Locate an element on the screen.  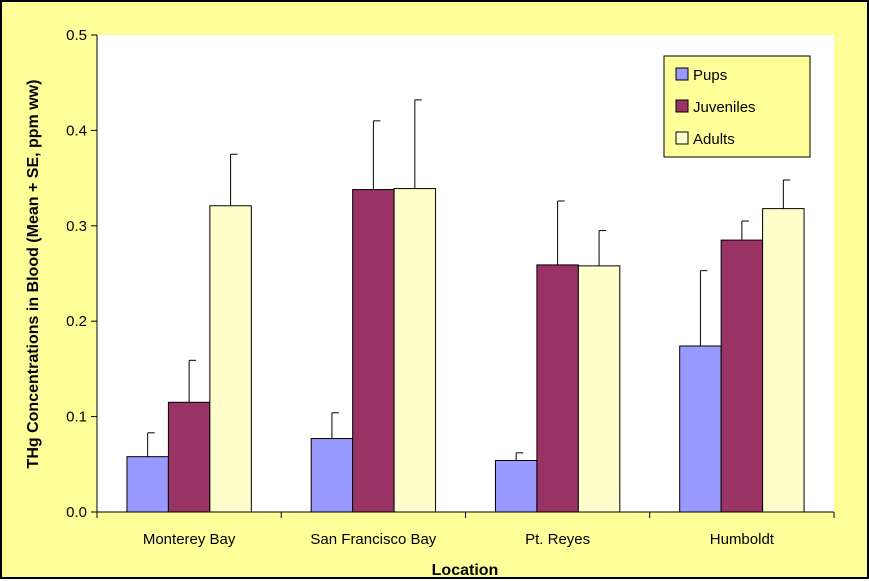
legend-swatch-pups is located at coordinates (682, 74).